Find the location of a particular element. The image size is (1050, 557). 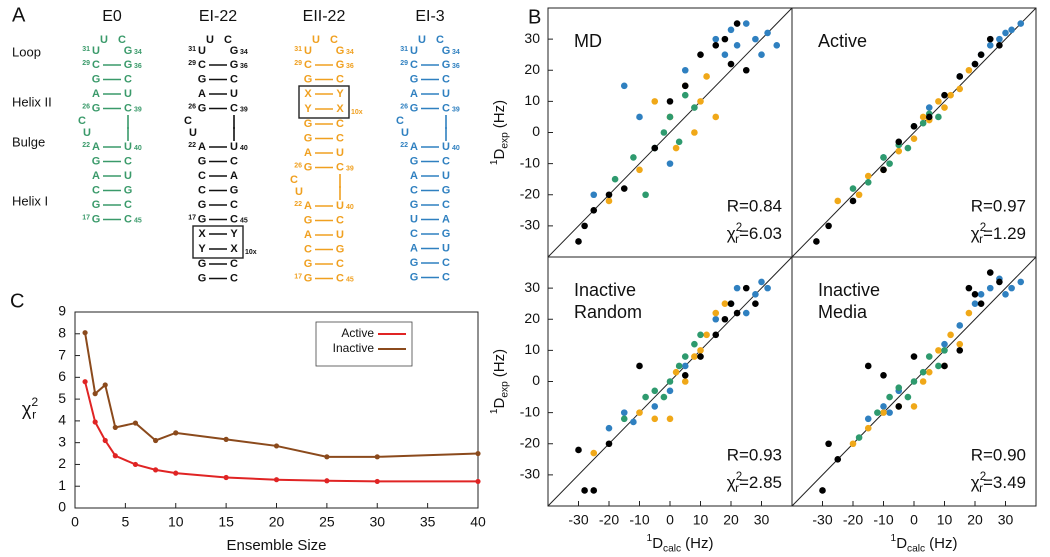

nucleotide: 40 is located at coordinates (244, 148).